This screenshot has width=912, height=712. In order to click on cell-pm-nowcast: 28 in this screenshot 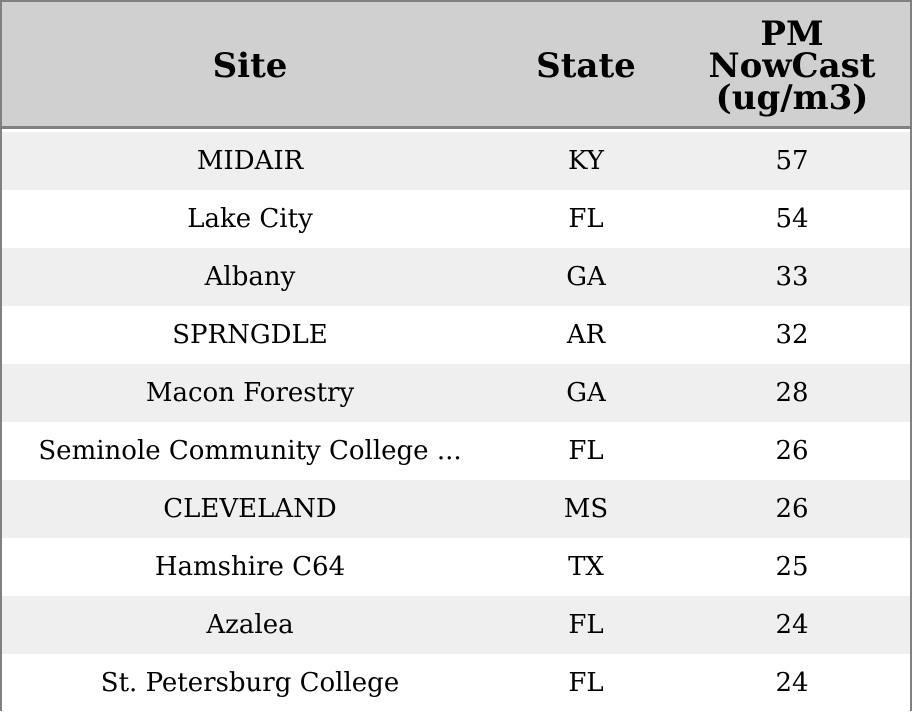, I will do `click(792, 393)`.